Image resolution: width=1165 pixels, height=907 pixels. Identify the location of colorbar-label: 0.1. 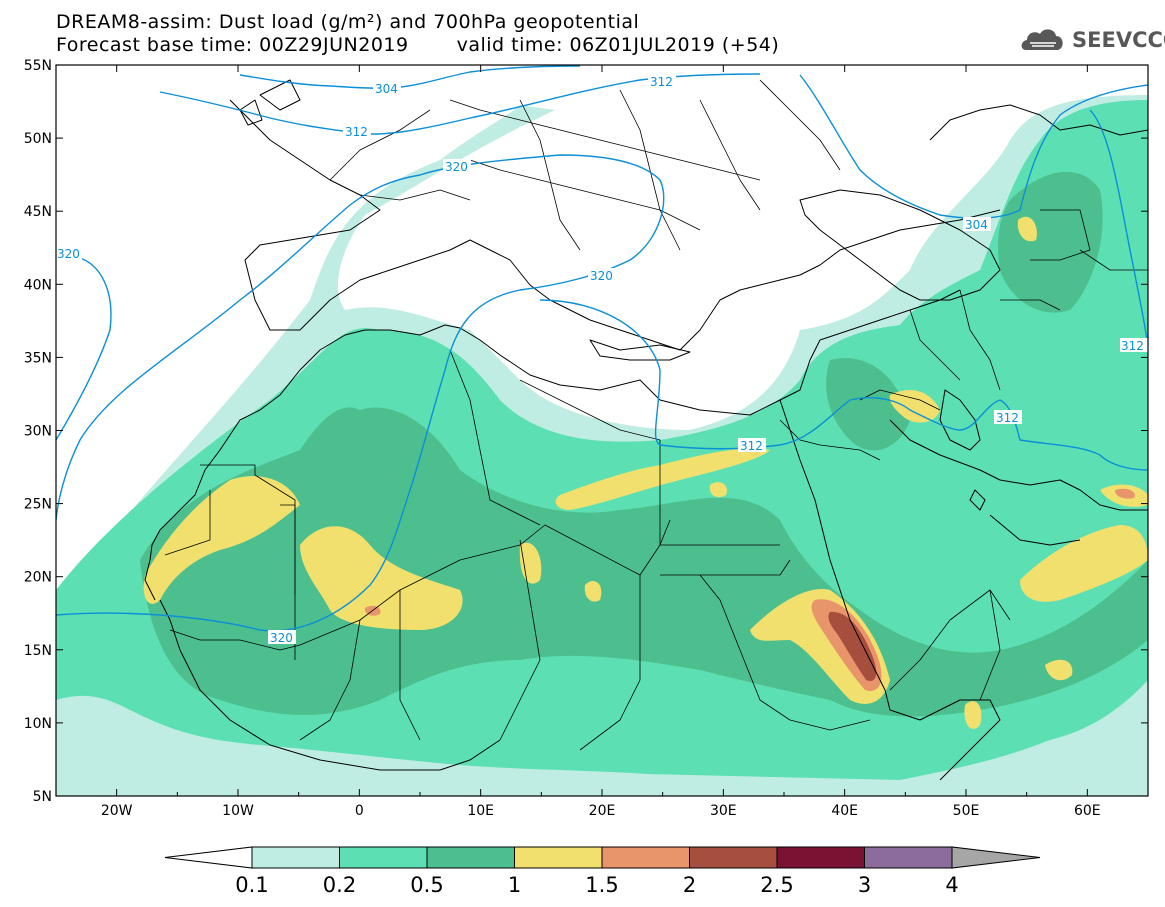
(251, 885).